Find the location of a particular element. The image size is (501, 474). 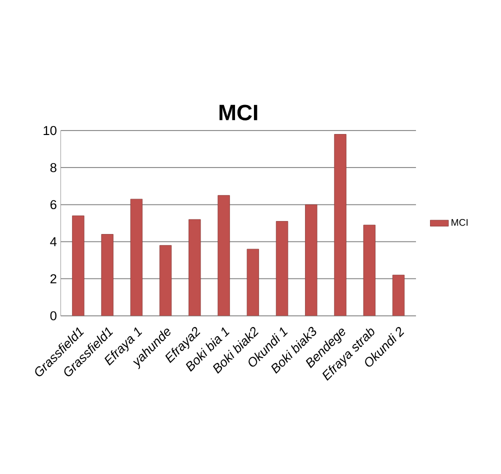

legend-label: MCI is located at coordinates (460, 222).